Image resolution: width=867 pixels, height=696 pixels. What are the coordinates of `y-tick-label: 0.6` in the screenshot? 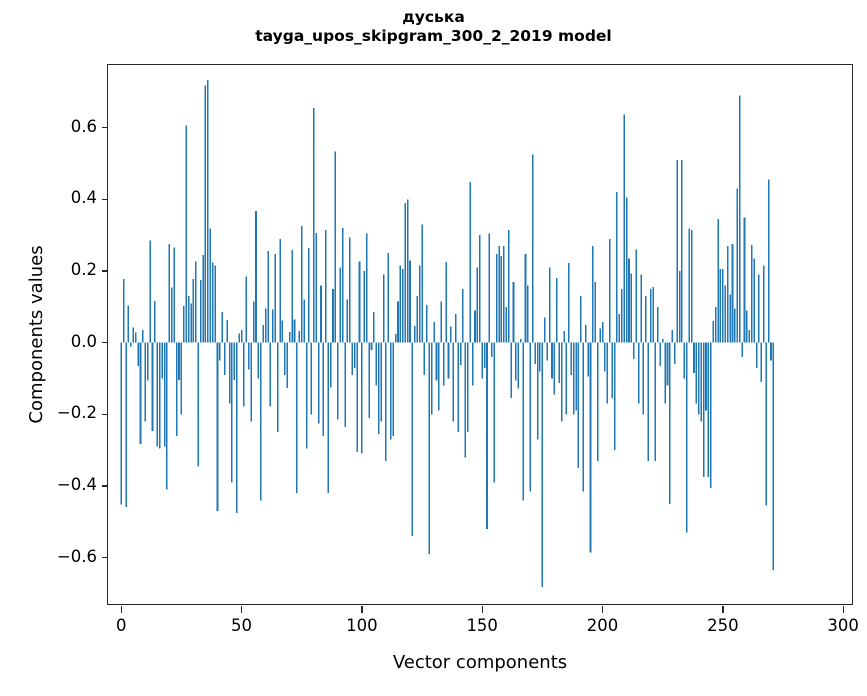 It's located at (83, 126).